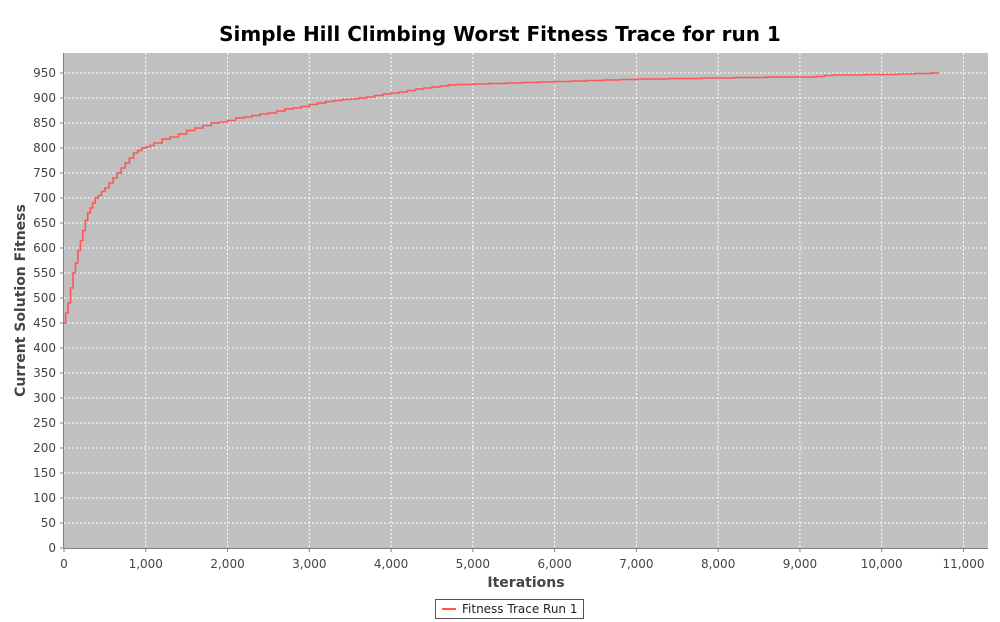 The height and width of the screenshot is (622, 1000). I want to click on y-tick-label: 350, so click(44, 373).